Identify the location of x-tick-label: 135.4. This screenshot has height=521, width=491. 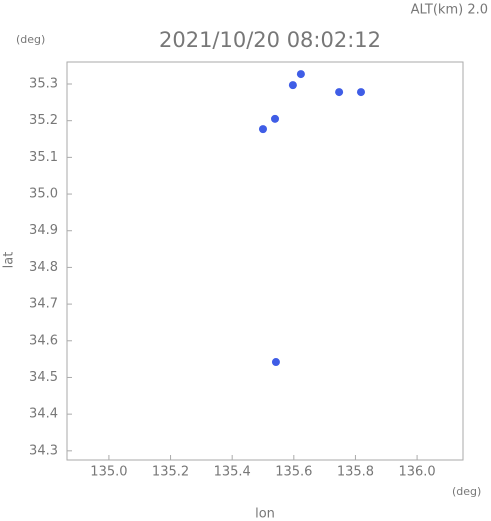
(232, 472).